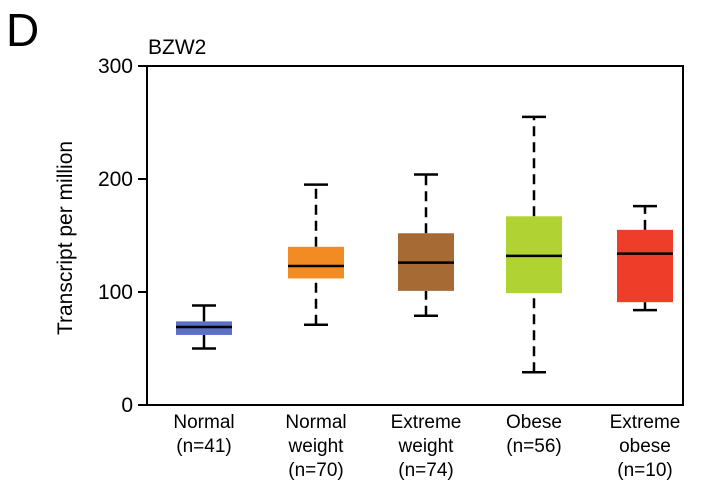  What do you see at coordinates (645, 446) in the screenshot?
I see `x-category-label-4-line-1: obese` at bounding box center [645, 446].